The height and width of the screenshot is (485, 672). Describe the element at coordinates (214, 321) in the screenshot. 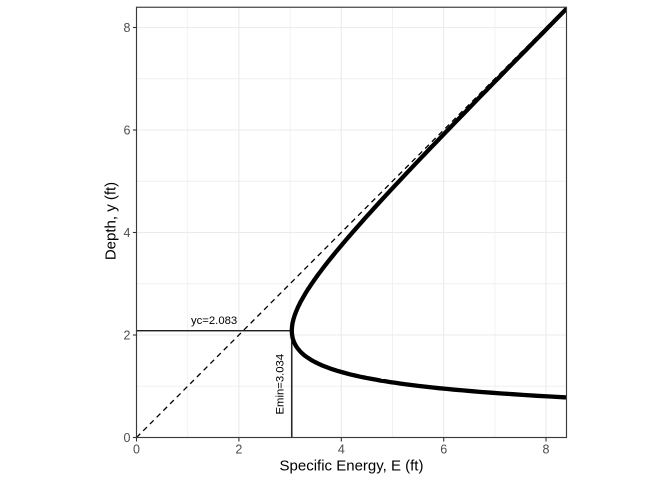

I see `svg-text: yc=2.083` at that location.